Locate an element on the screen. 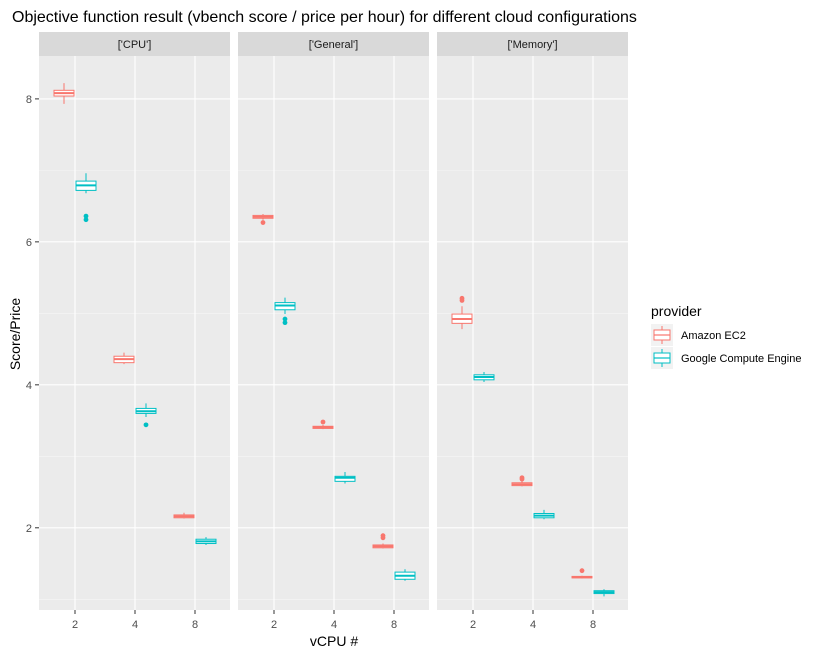 Image resolution: width=832 pixels, height=658 pixels. facet-strip-label: ['CPU'] is located at coordinates (135, 45).